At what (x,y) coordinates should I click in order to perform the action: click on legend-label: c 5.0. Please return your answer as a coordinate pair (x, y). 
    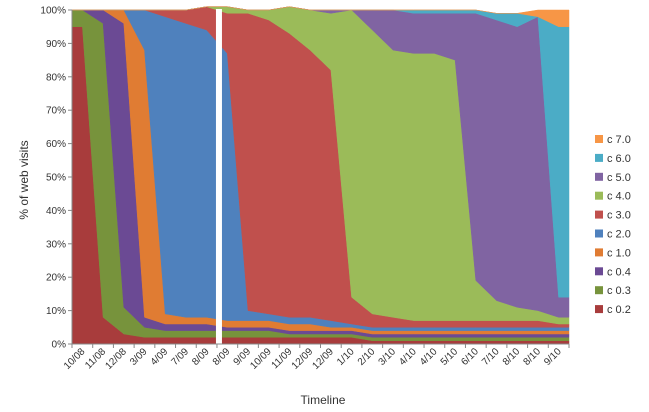
    Looking at the image, I should click on (619, 178).